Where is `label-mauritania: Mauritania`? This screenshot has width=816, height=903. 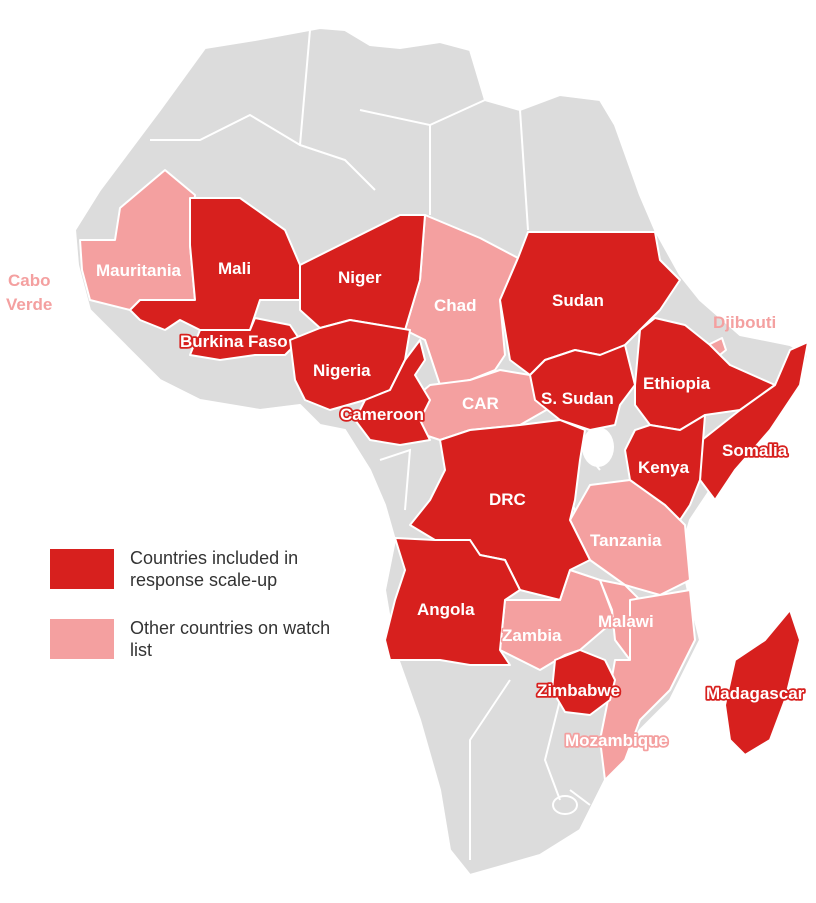
label-mauritania: Mauritania is located at coordinates (139, 270).